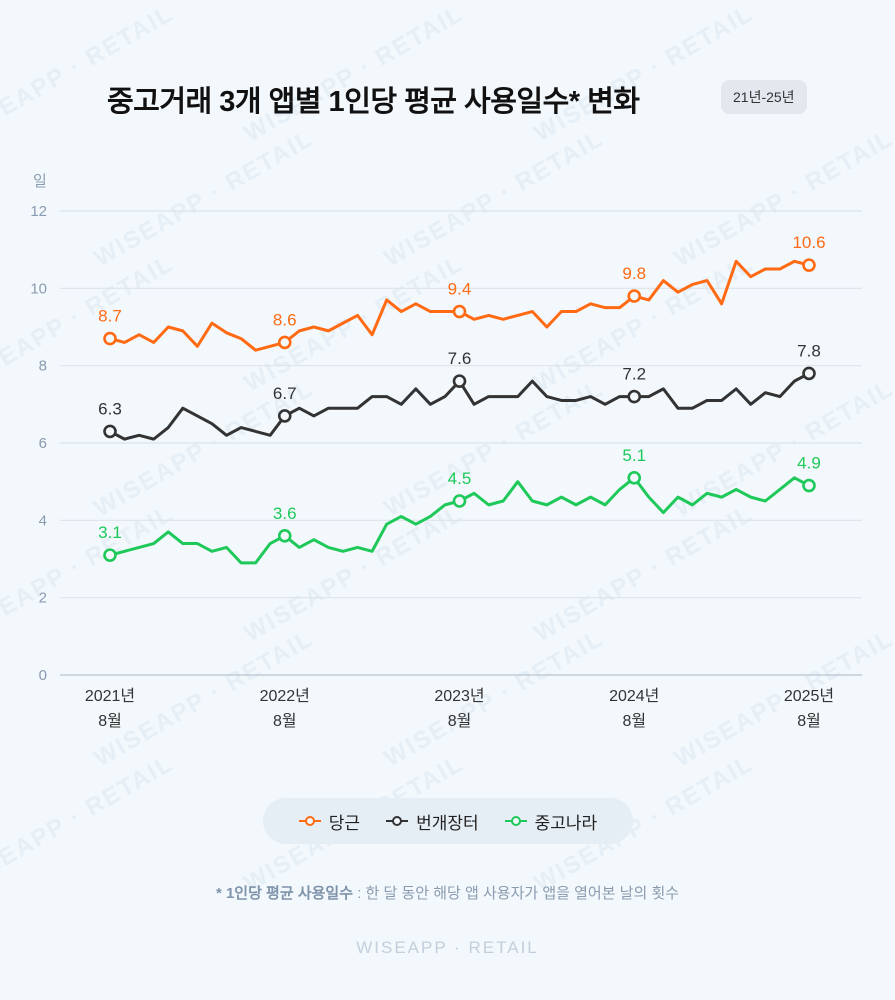  Describe the element at coordinates (38, 288) in the screenshot. I see `y-tick-label: 10` at that location.